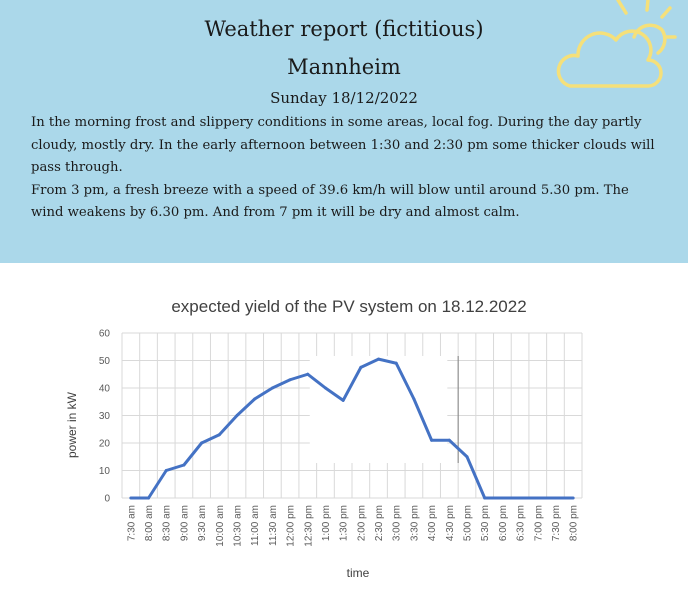  What do you see at coordinates (397, 523) in the screenshot?
I see `x-tick-label: 3:00 pm` at bounding box center [397, 523].